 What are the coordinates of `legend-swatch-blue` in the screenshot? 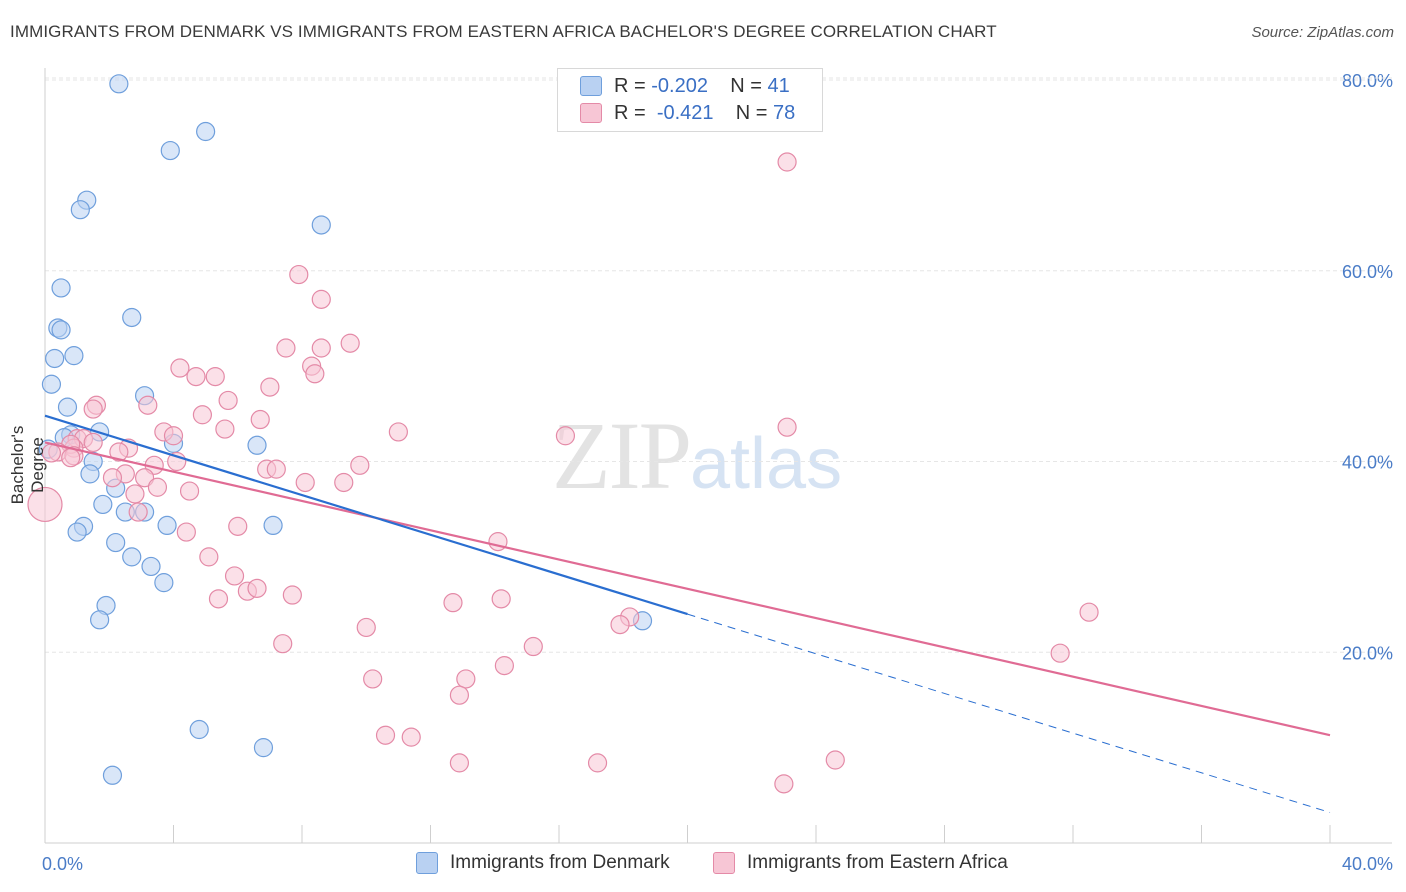 It's located at (591, 86).